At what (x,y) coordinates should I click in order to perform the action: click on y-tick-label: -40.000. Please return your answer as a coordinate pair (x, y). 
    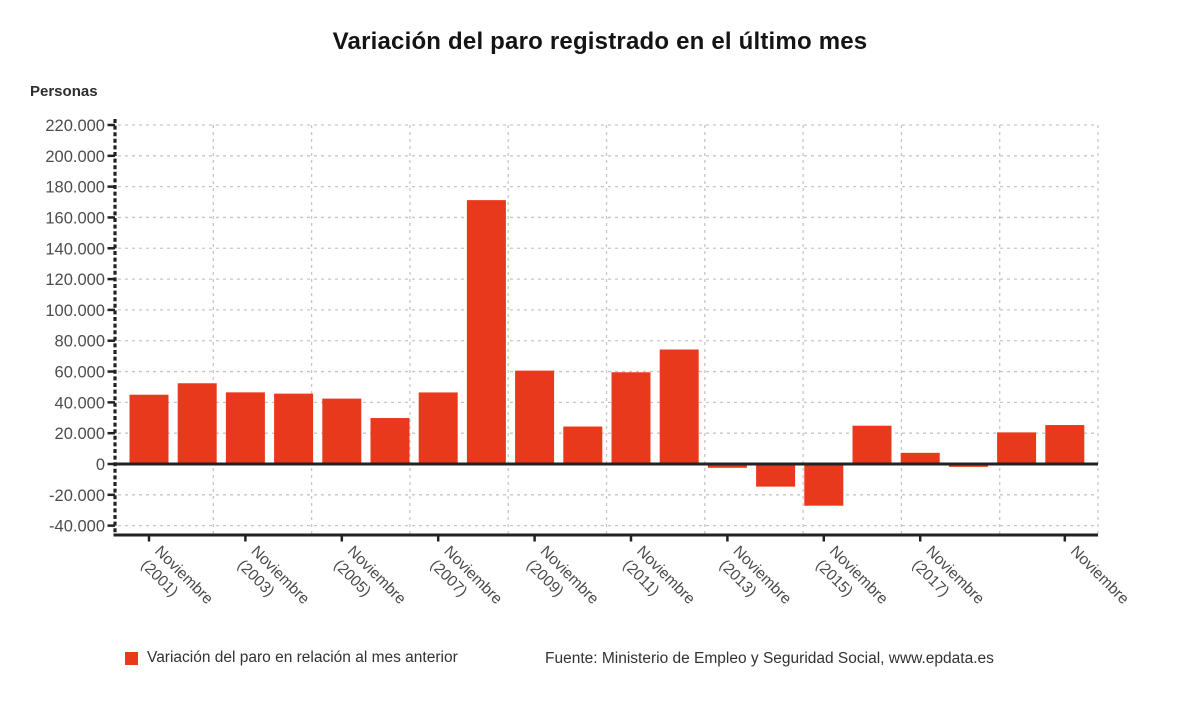
    Looking at the image, I should click on (77, 527).